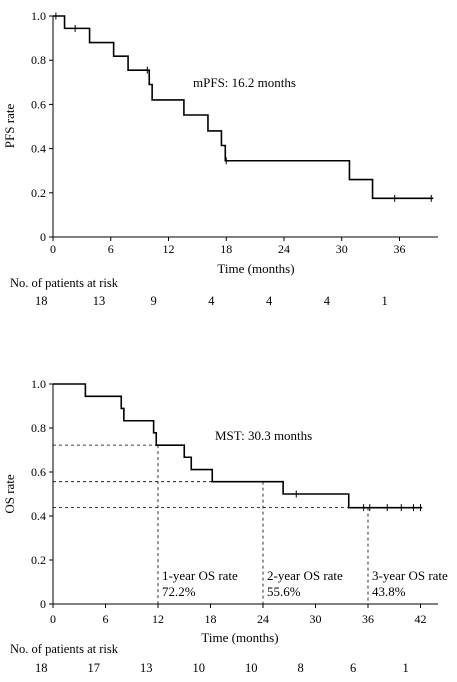 Image resolution: width=457 pixels, height=682 pixels. Describe the element at coordinates (226, 249) in the screenshot. I see `pfs-x-tick-label: 18` at that location.